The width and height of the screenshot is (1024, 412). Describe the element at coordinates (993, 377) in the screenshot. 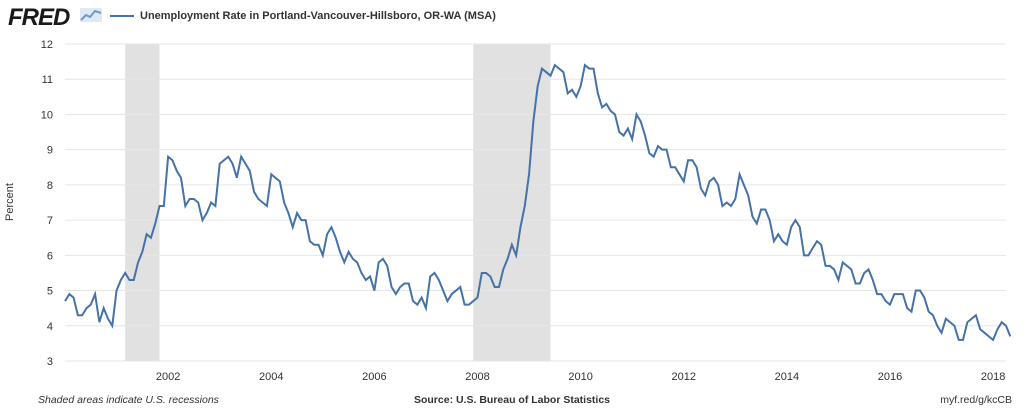

I see `x-tick-label: 2018` at that location.